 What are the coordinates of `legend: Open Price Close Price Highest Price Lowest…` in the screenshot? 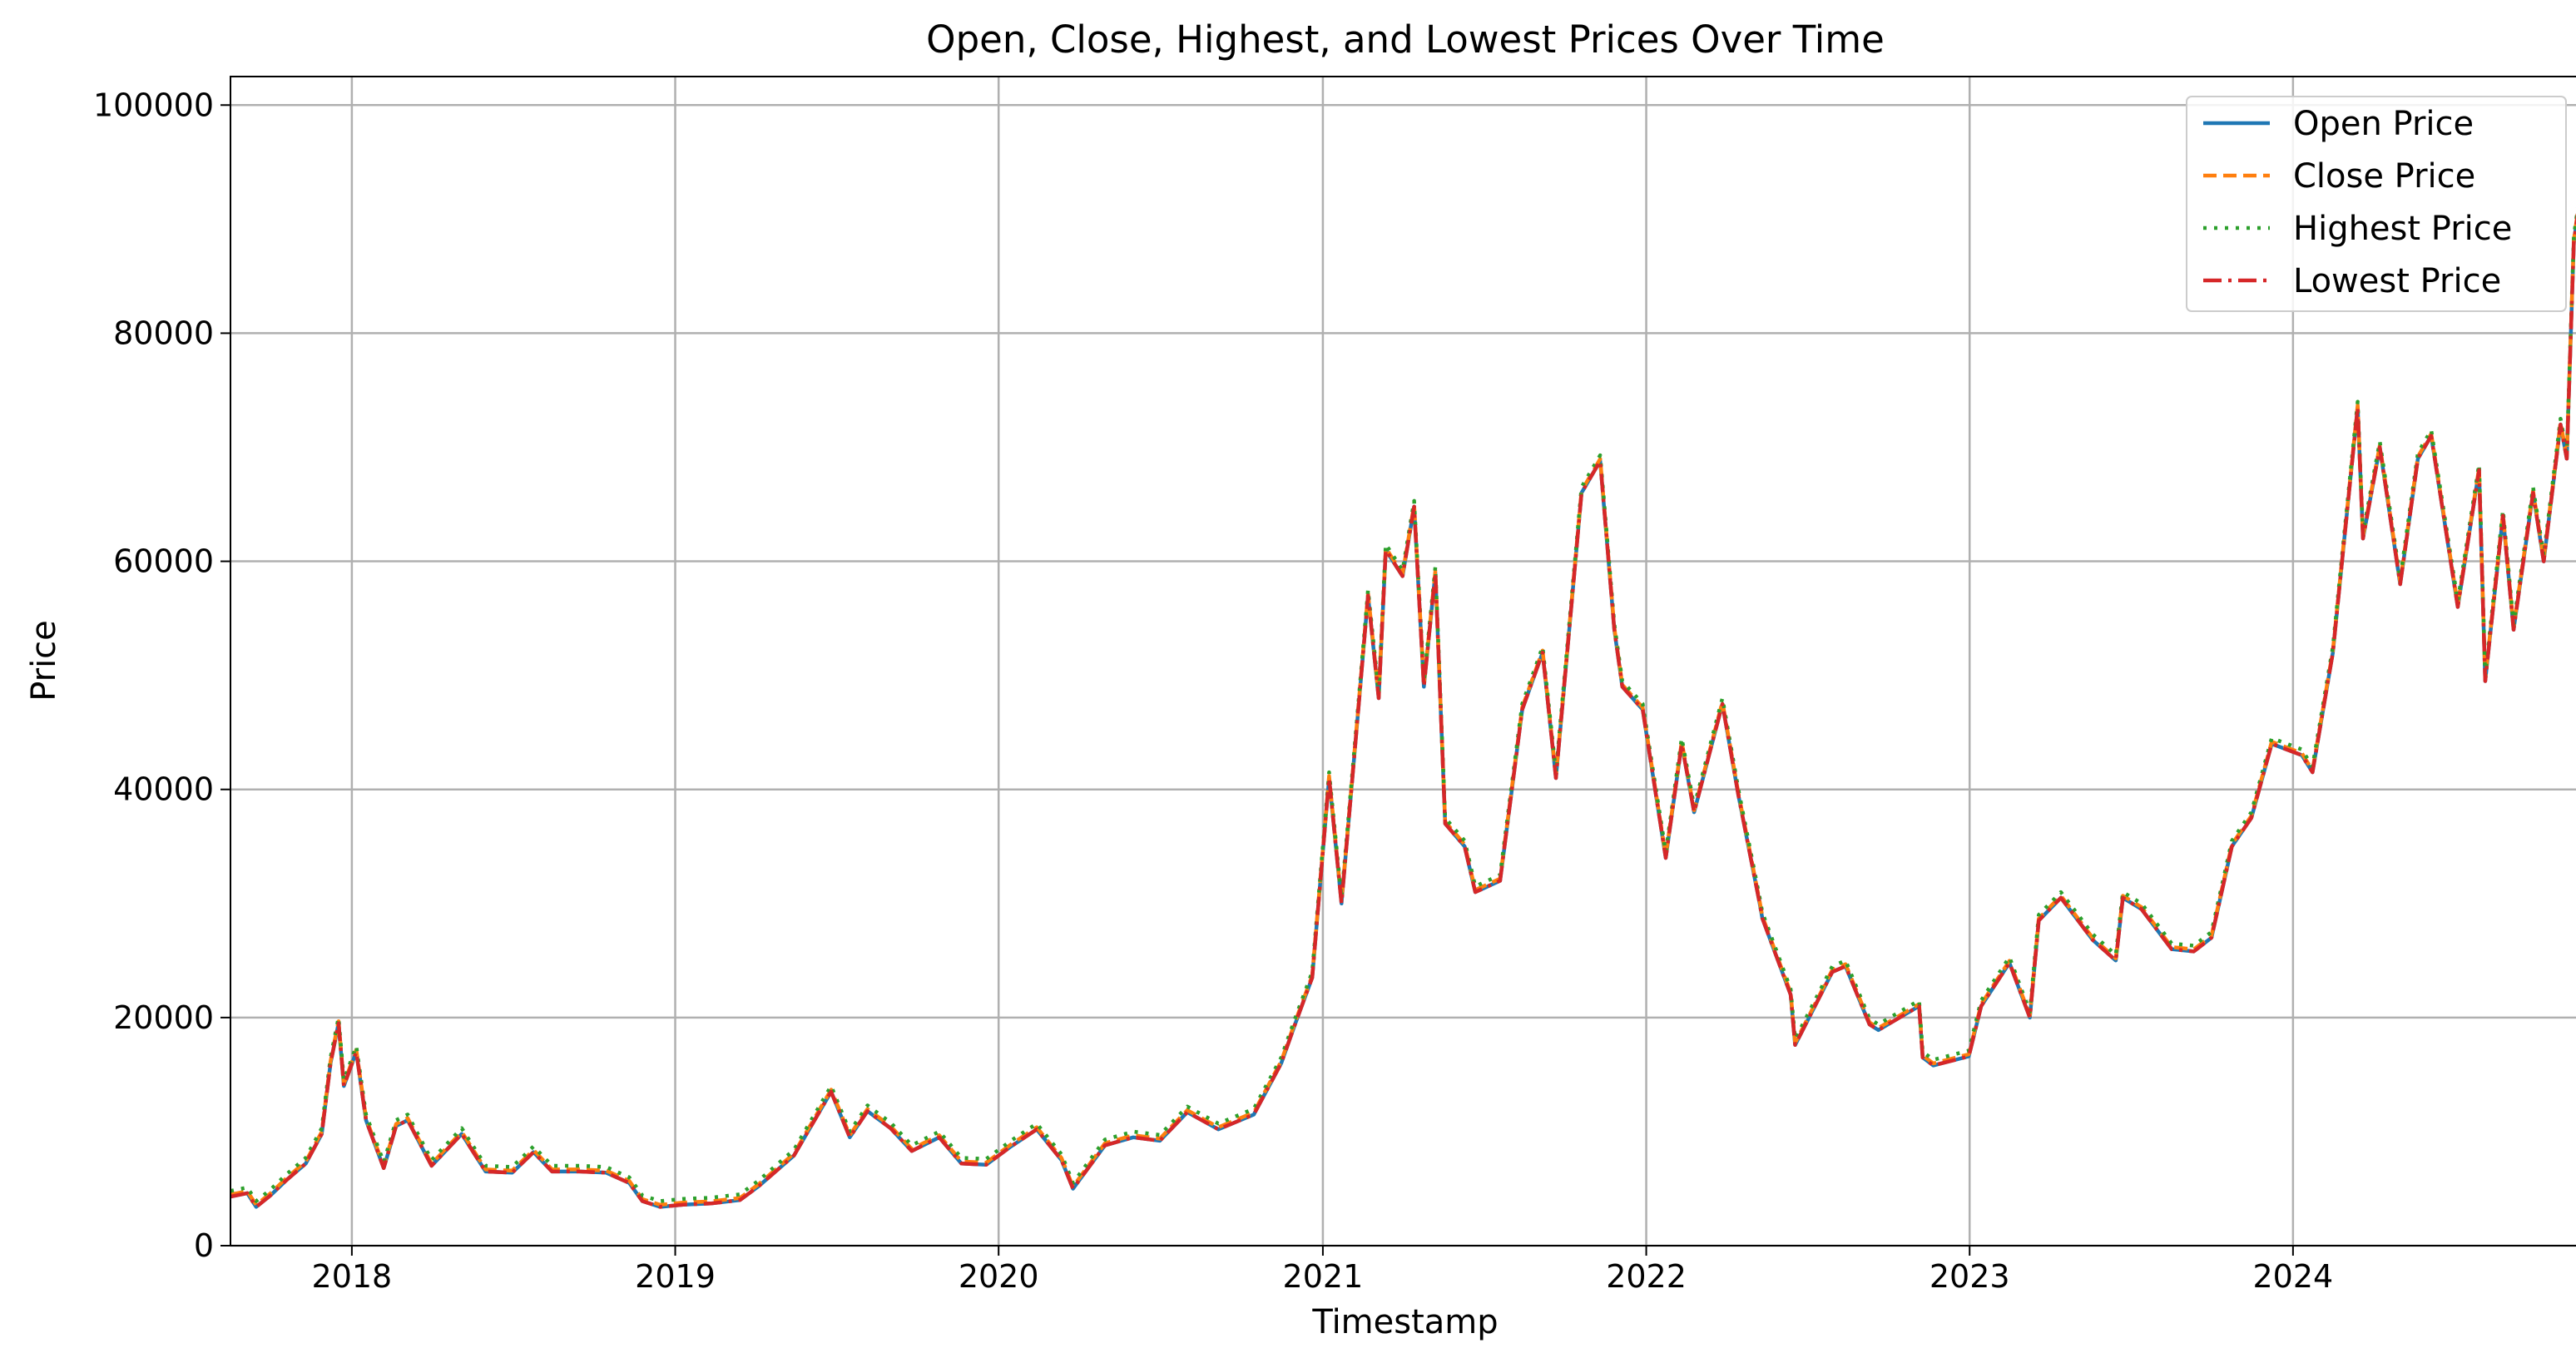 It's located at (2376, 204).